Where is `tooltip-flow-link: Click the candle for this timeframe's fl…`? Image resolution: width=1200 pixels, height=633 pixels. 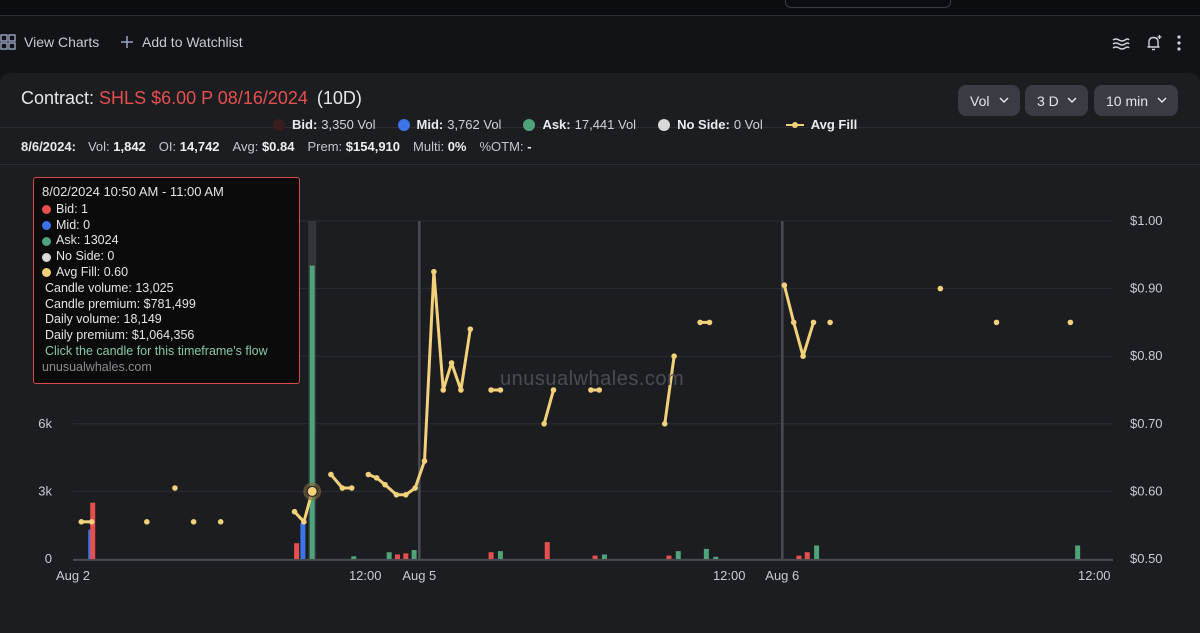
tooltip-flow-link: Click the candle for this timeframe's fl… is located at coordinates (156, 350).